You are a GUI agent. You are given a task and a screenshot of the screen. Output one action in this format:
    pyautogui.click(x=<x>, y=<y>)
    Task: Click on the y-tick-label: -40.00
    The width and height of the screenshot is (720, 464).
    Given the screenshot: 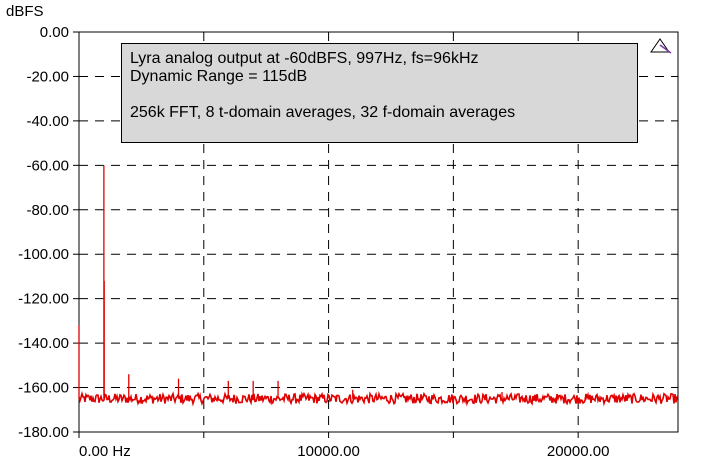 What is the action you would take?
    pyautogui.click(x=47, y=121)
    